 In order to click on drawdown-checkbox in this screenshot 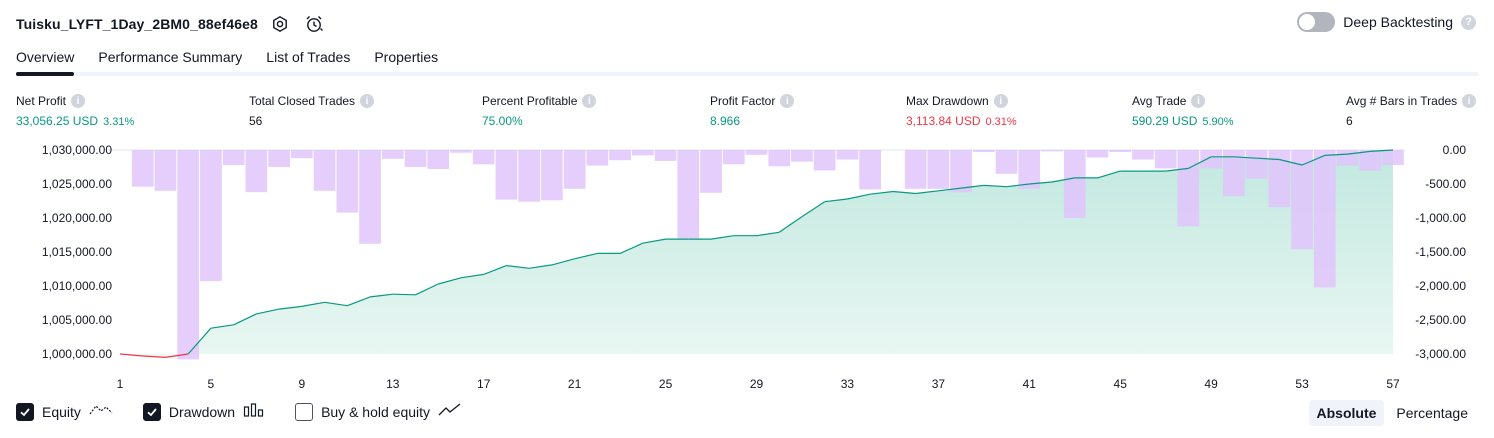, I will do `click(151, 411)`.